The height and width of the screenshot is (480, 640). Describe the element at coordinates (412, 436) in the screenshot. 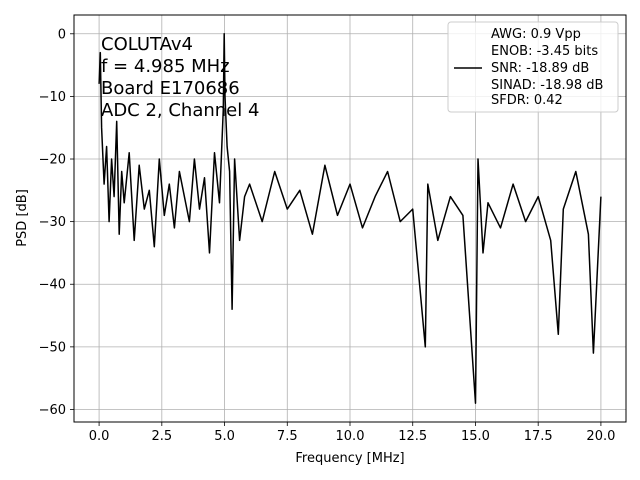

I see `x-tick-label: 12.5` at that location.